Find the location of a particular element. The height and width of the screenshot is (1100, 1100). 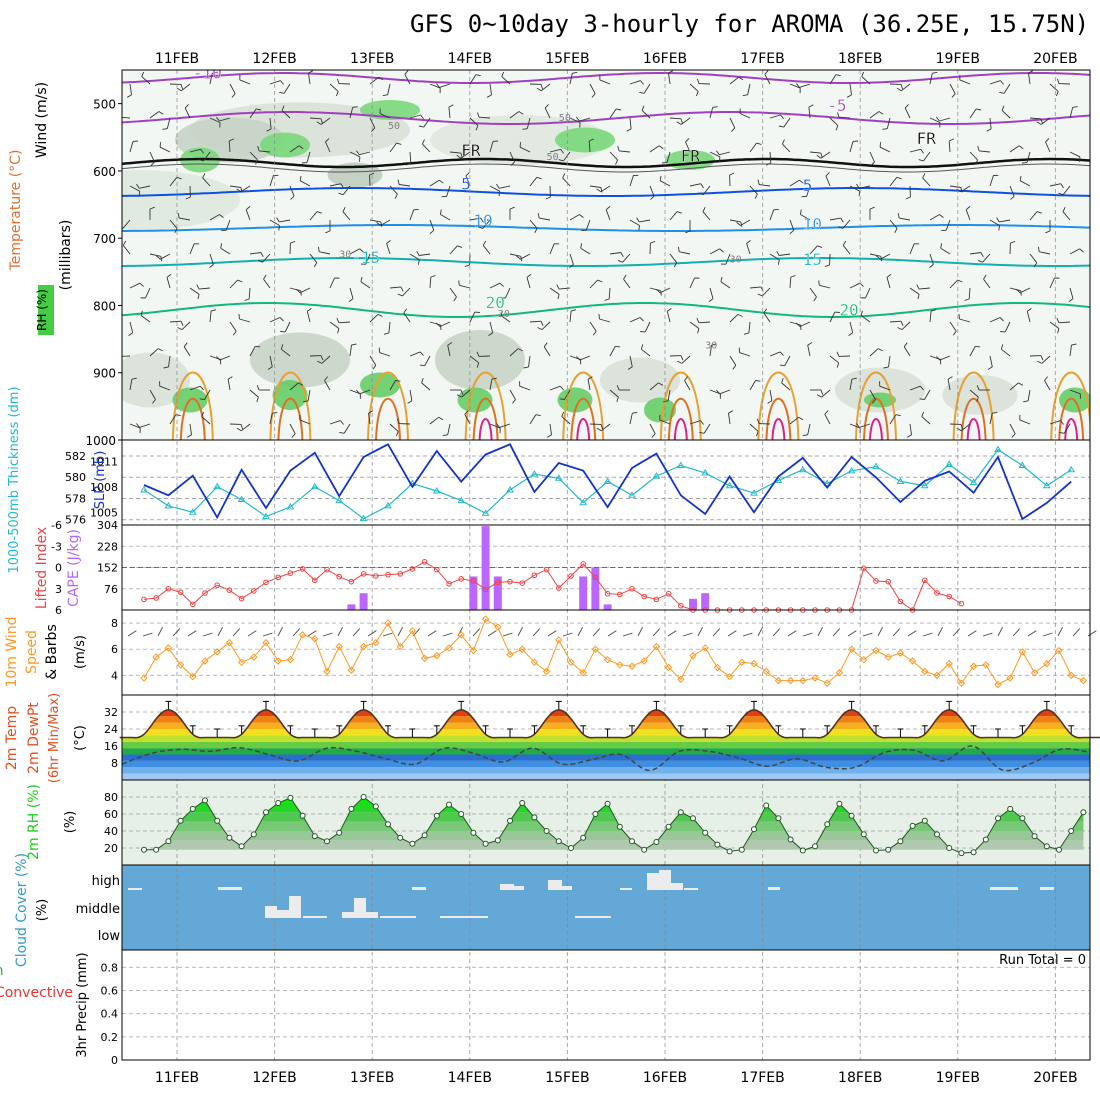

date-label-top: 13FEB is located at coordinates (372, 59).